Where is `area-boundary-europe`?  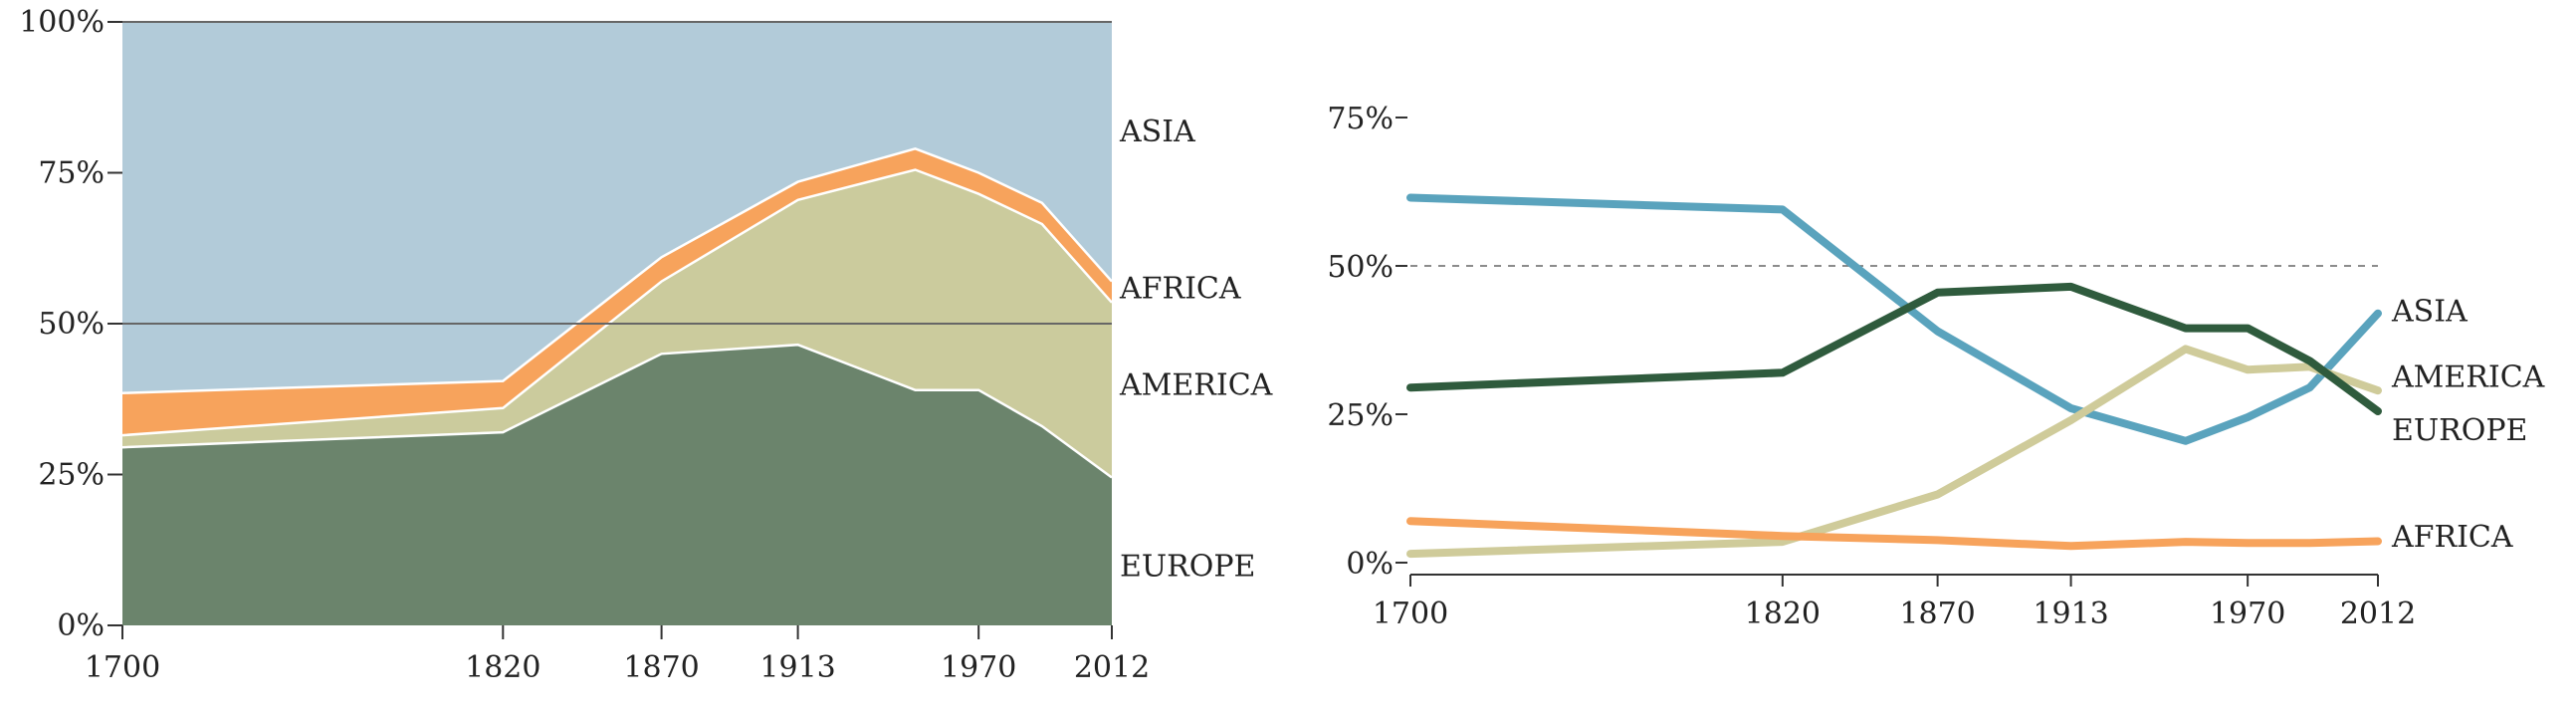
area-boundary-europe is located at coordinates (617, 411).